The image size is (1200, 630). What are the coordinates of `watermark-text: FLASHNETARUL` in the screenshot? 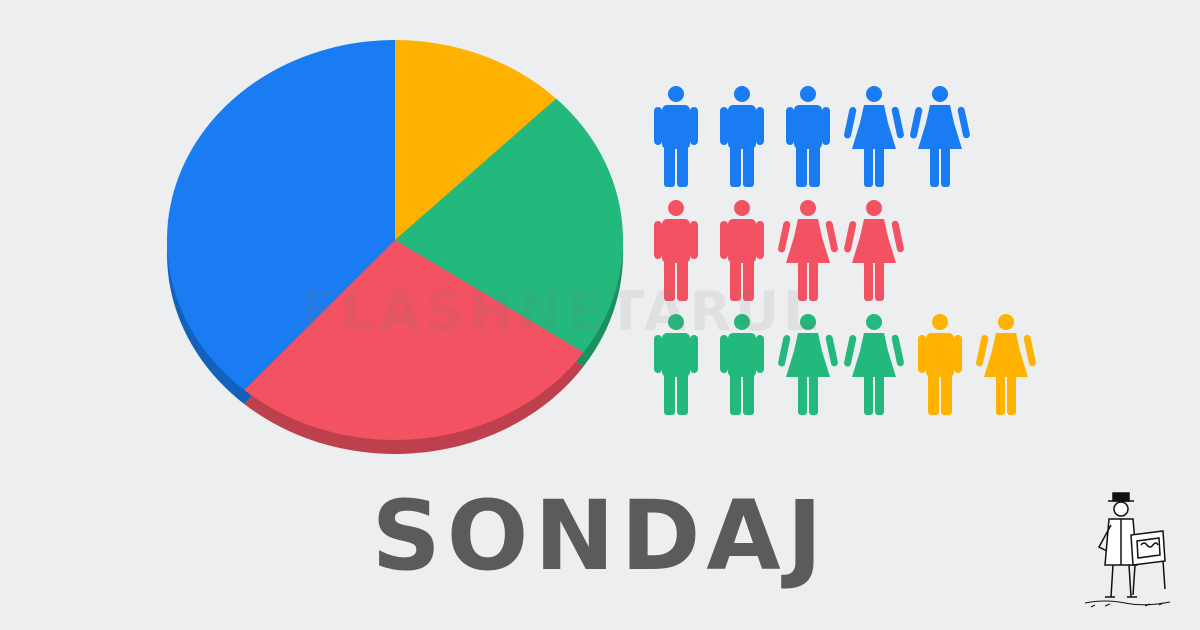 It's located at (561, 311).